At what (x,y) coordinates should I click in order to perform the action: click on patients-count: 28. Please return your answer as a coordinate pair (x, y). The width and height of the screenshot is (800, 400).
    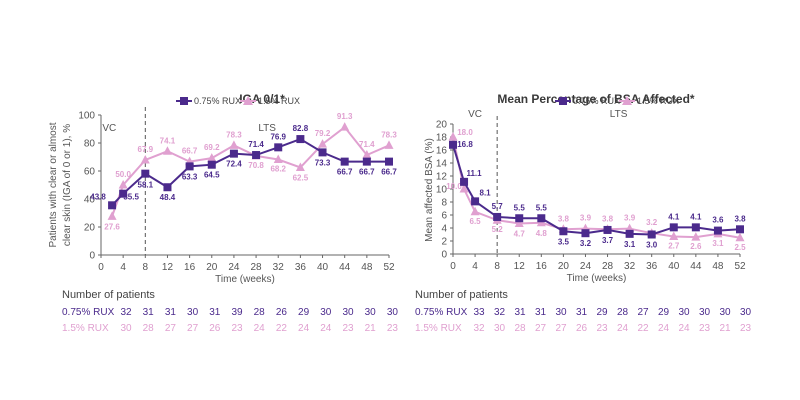
    Looking at the image, I should click on (623, 312).